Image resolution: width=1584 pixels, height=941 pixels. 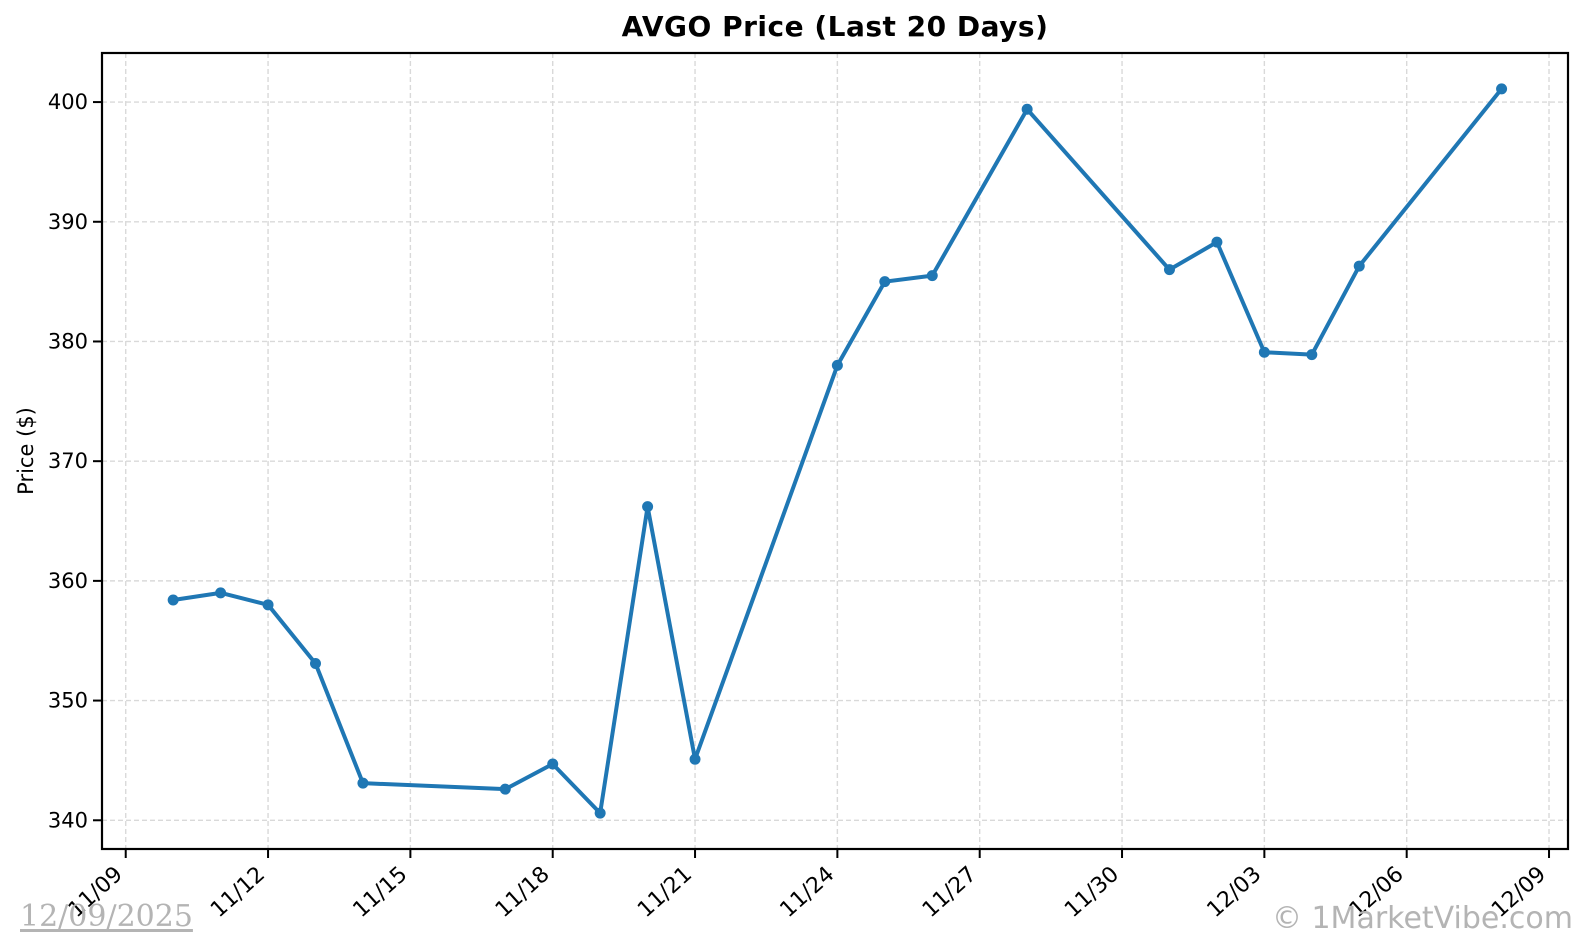 I want to click on chart-title: AVGO Price (Last 20 Days), so click(x=835, y=26).